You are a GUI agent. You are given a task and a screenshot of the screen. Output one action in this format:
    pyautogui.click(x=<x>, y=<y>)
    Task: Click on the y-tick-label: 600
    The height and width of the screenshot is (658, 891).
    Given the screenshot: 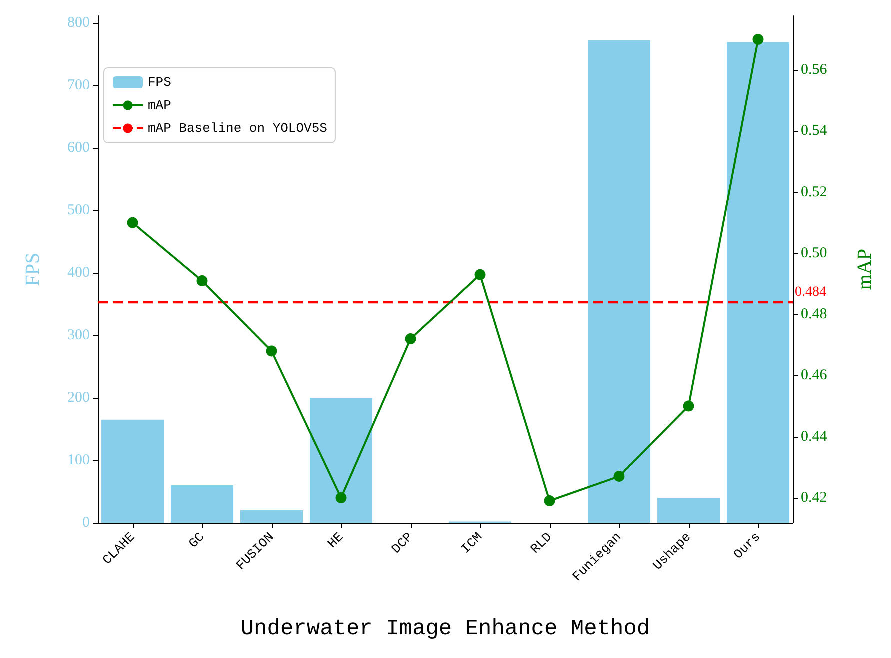 What is the action you would take?
    pyautogui.click(x=79, y=148)
    